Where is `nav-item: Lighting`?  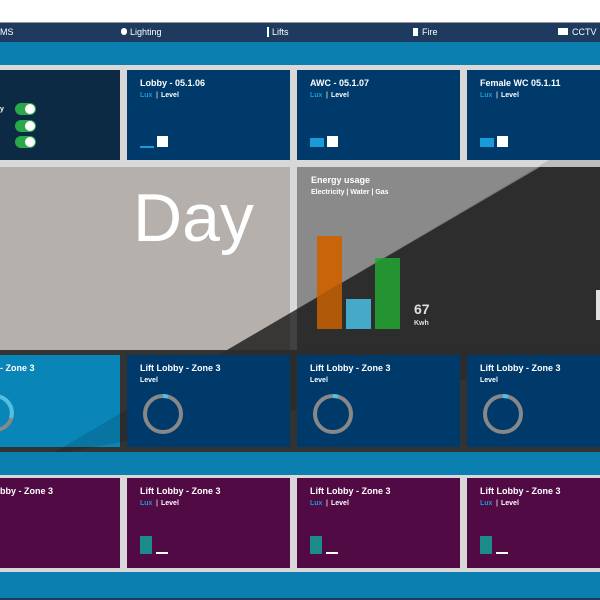 nav-item: Lighting is located at coordinates (146, 32).